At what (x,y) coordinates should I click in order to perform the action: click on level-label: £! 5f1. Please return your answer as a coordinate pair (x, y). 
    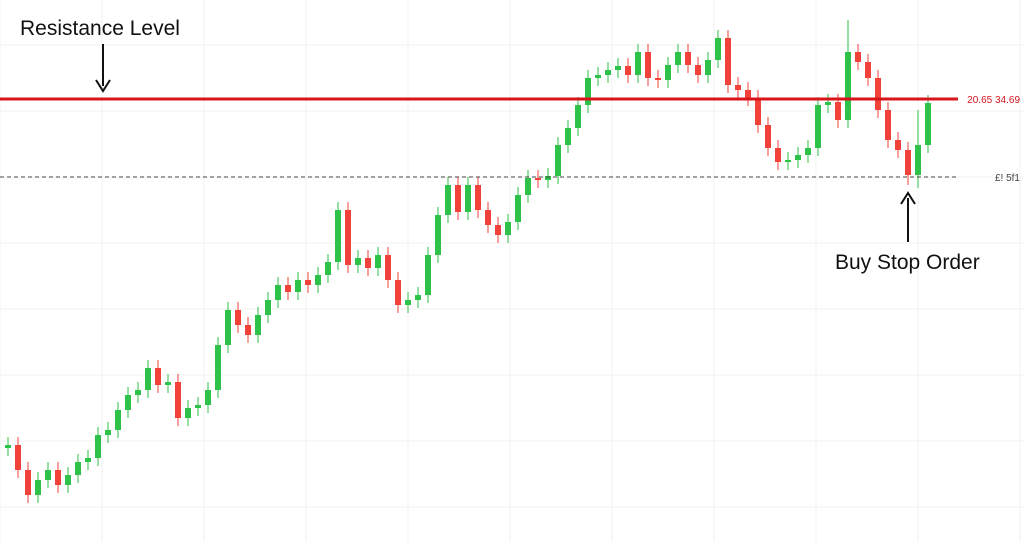
    Looking at the image, I should click on (1007, 178).